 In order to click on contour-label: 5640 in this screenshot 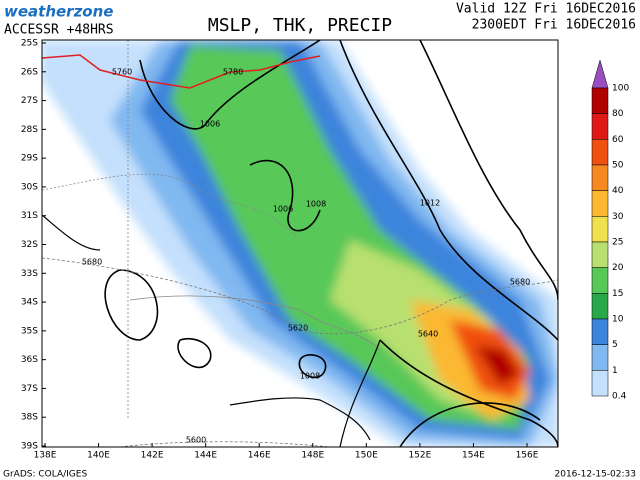, I will do `click(428, 334)`.